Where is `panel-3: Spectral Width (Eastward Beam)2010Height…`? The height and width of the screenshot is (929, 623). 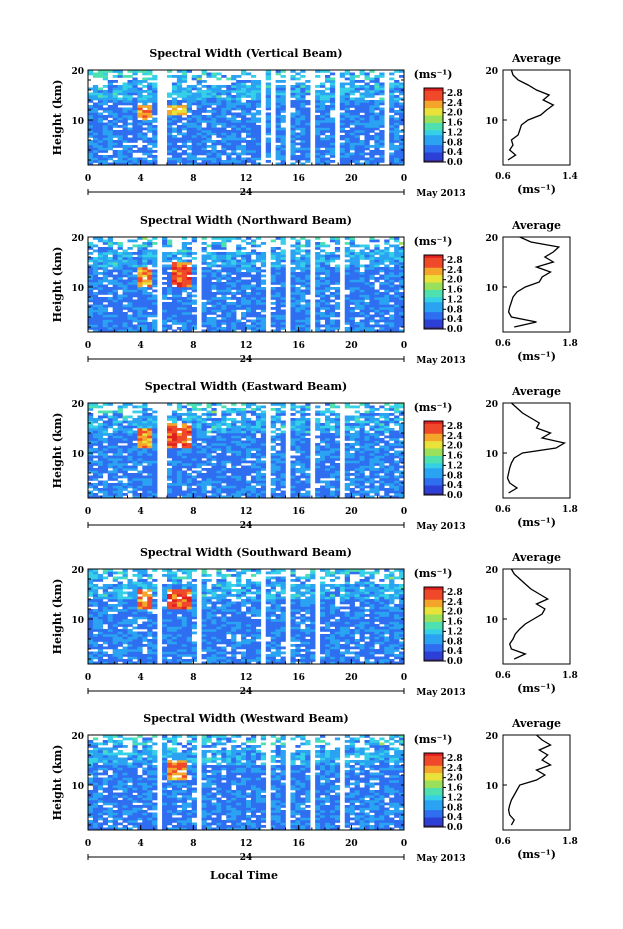
panel-3: Spectral Width (Eastward Beam)2010Height… is located at coordinates (314, 456).